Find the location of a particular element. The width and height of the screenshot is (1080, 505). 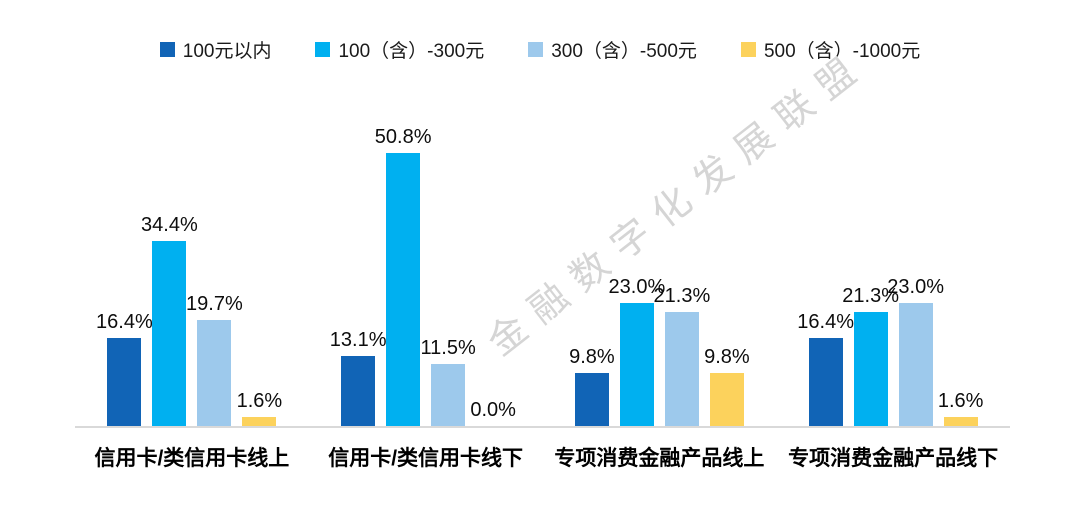

bar-value-label: 34.4% is located at coordinates (169, 225).